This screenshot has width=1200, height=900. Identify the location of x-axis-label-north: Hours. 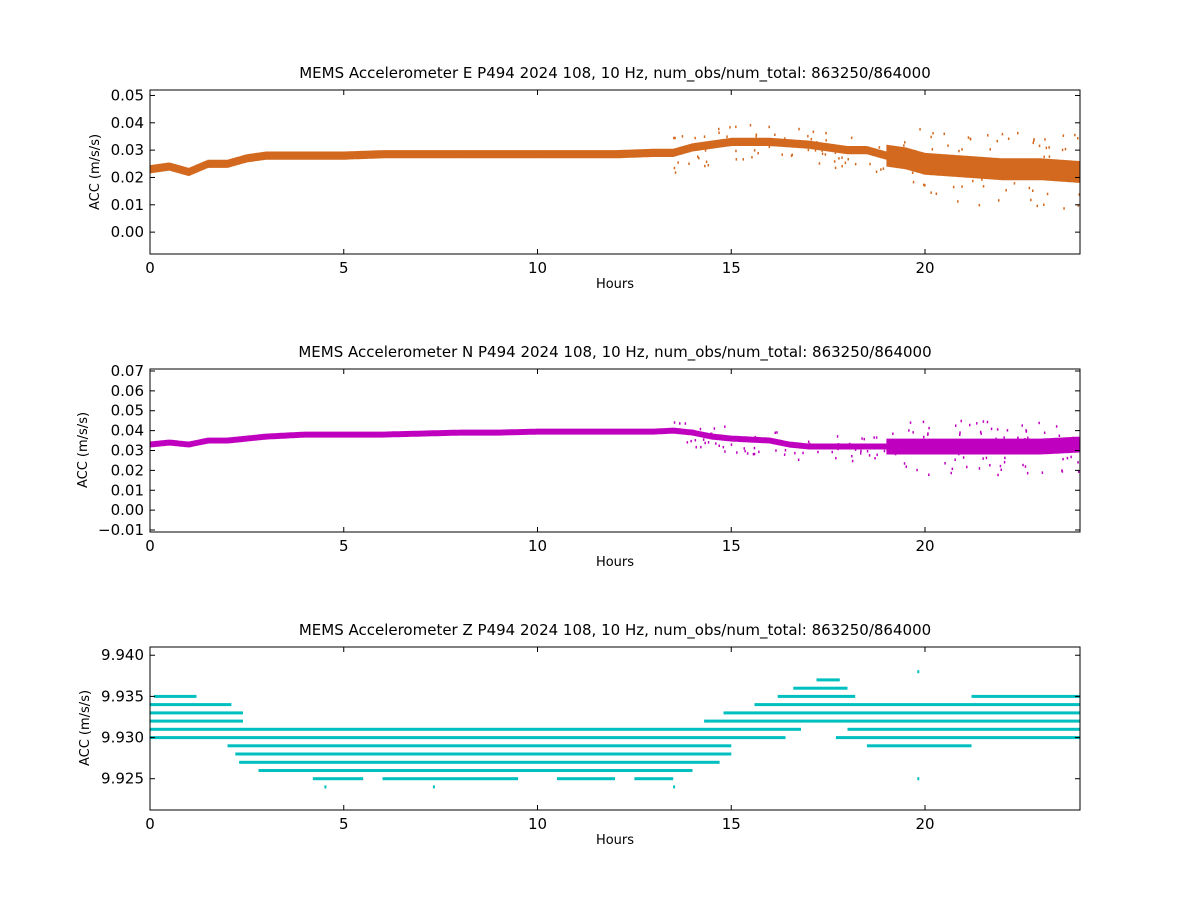
(615, 562).